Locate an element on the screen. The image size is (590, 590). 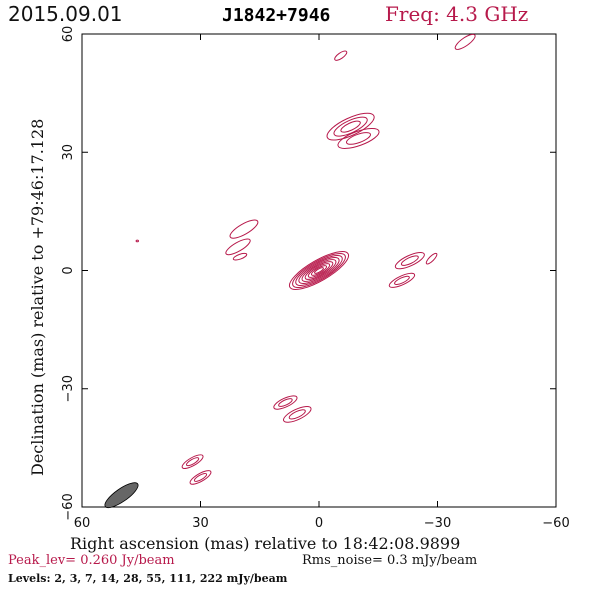
contour-cE2 is located at coordinates (238, 247).